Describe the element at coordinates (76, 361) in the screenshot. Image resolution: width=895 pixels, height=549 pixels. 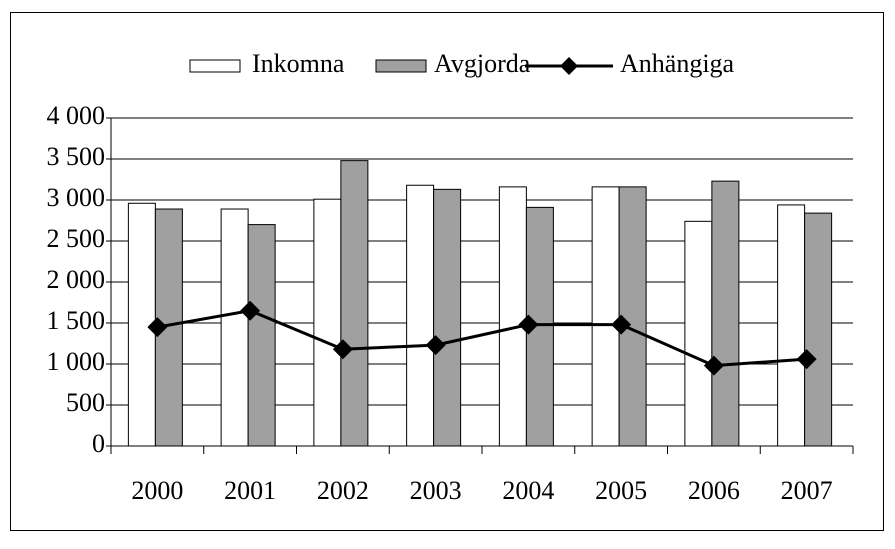
I see `y-tick-label: 1 000` at that location.